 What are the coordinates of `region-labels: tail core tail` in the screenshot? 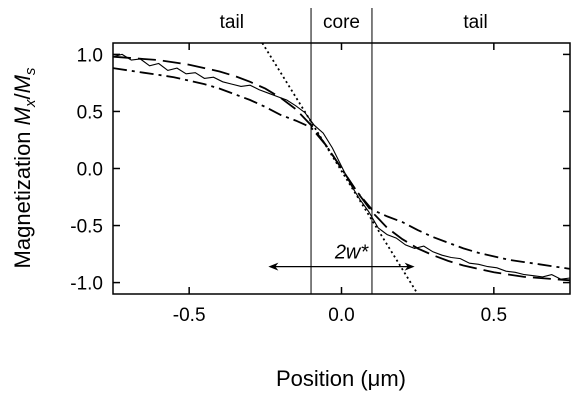 It's located at (354, 22).